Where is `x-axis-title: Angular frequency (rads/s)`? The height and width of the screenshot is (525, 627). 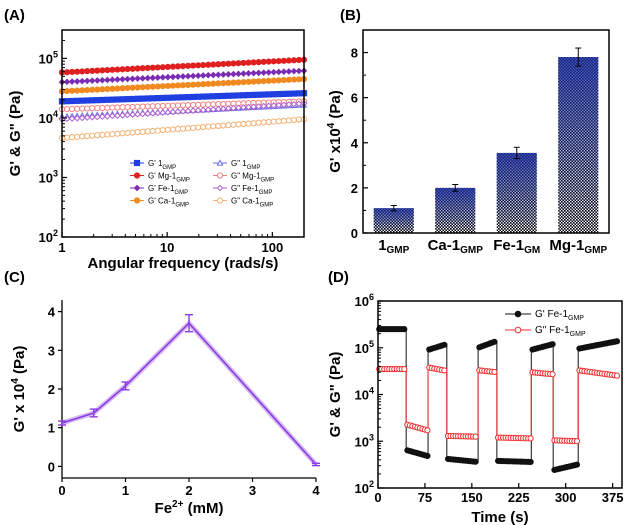
x-axis-title: Angular frequency (rads/s) is located at coordinates (183, 263).